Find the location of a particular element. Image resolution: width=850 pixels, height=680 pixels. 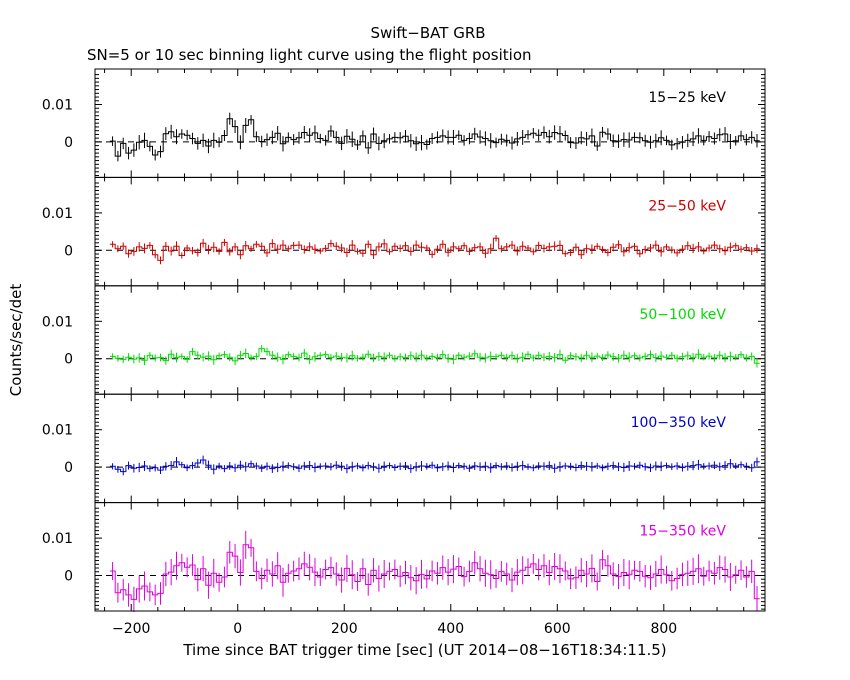

x-tick-label: 800 is located at coordinates (663, 629).